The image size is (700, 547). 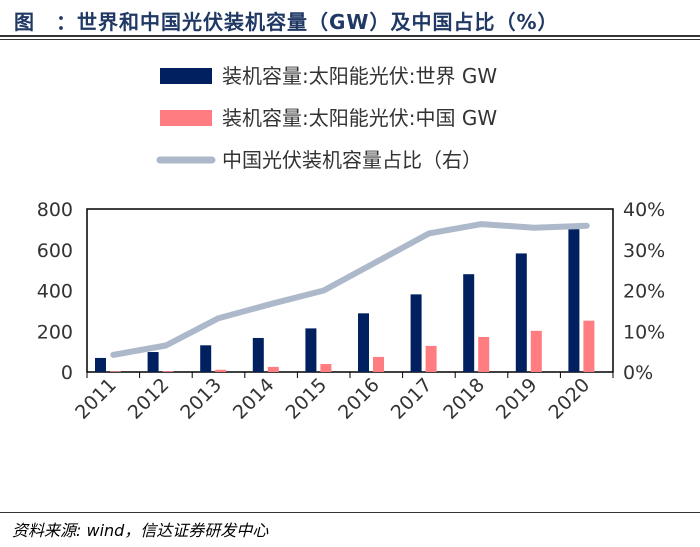 What do you see at coordinates (55, 332) in the screenshot?
I see `left-tick-label: 200` at bounding box center [55, 332].